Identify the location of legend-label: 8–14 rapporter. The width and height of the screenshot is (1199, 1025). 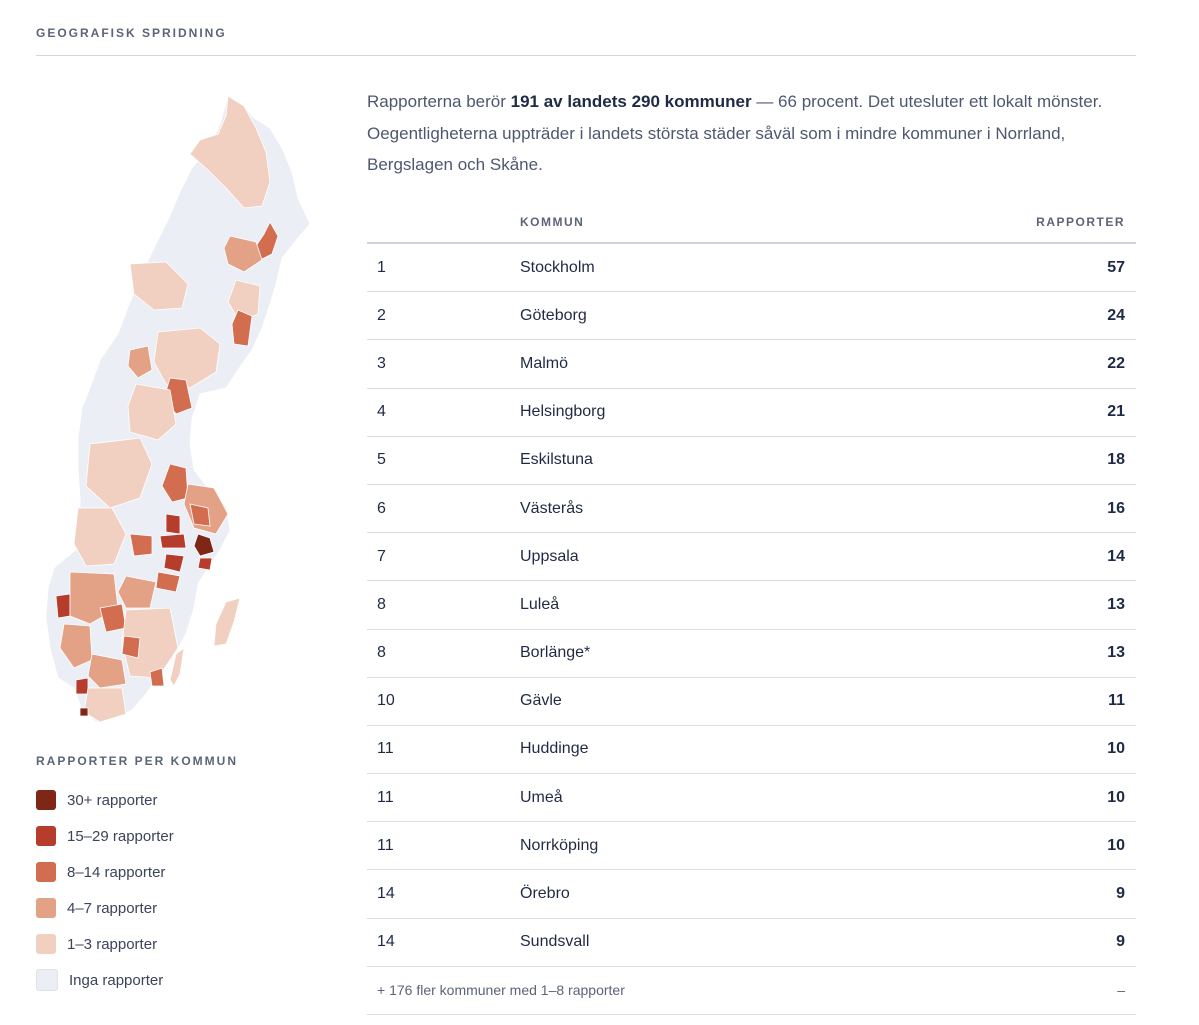
(116, 872).